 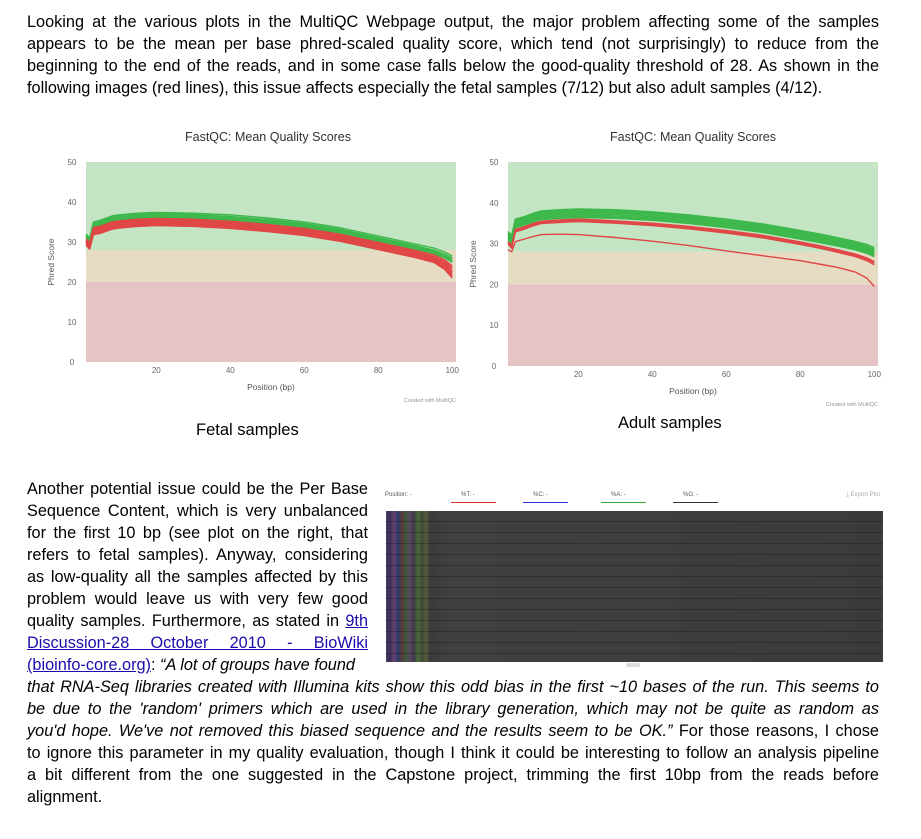 What do you see at coordinates (356, 621) in the screenshot?
I see `biowiki-link-part1: 9th` at bounding box center [356, 621].